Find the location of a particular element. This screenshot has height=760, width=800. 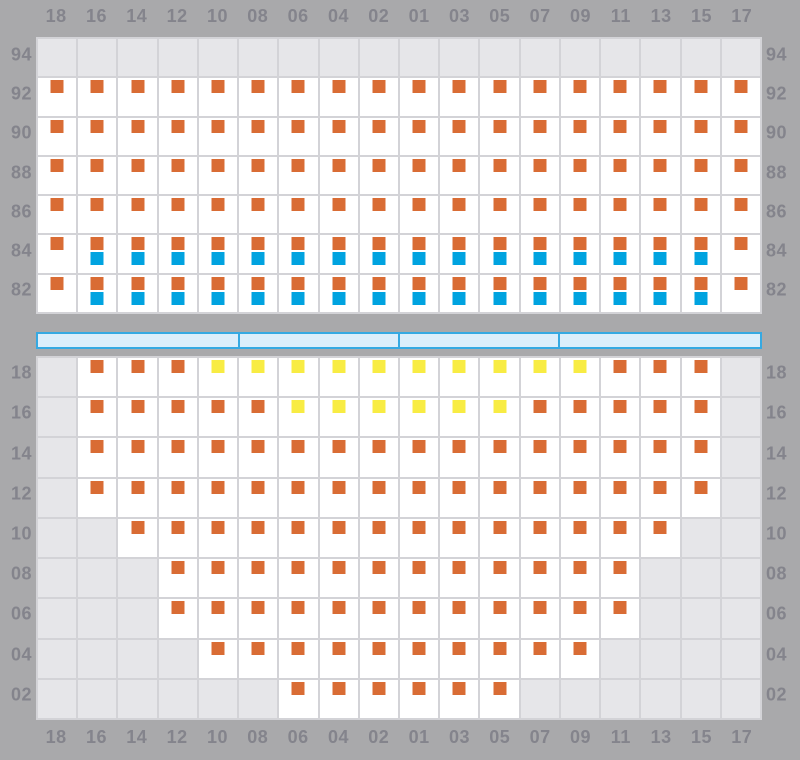

row-label-left: 10 is located at coordinates (21, 533).